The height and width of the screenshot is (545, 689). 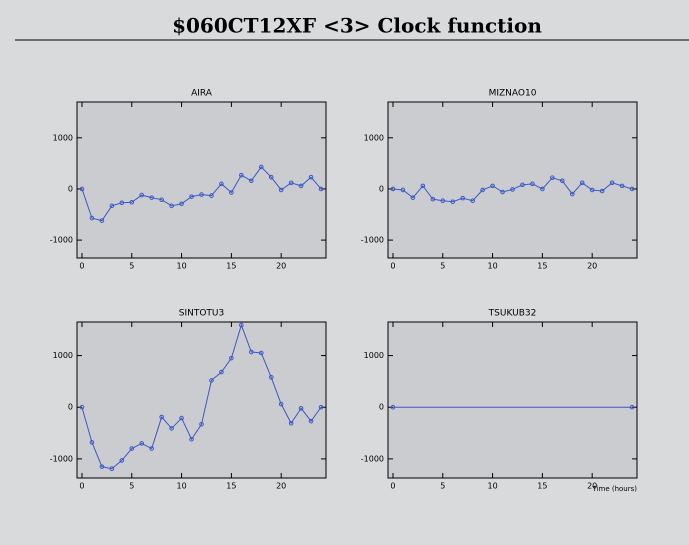 What do you see at coordinates (513, 94) in the screenshot?
I see `panel-title: MIZNAO10` at bounding box center [513, 94].